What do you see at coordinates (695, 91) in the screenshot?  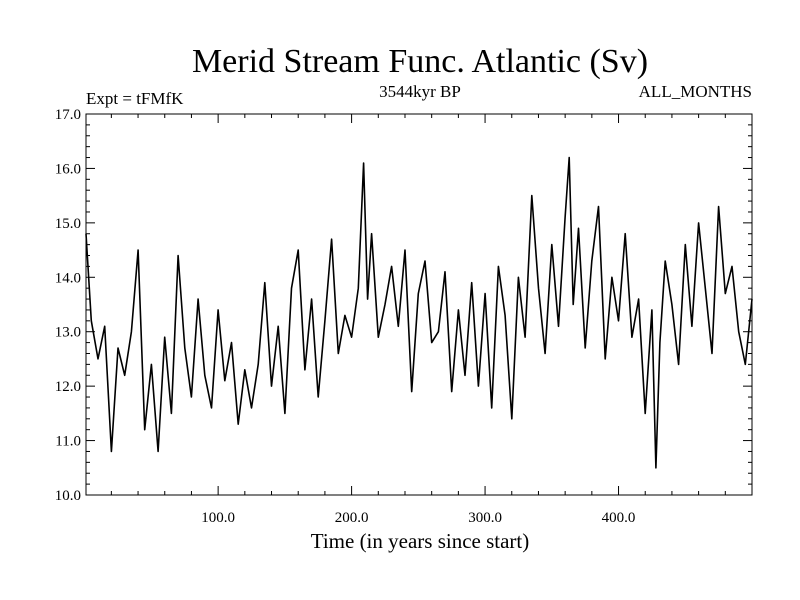 I see `subtitle-right: ALL_MONTHS` at bounding box center [695, 91].